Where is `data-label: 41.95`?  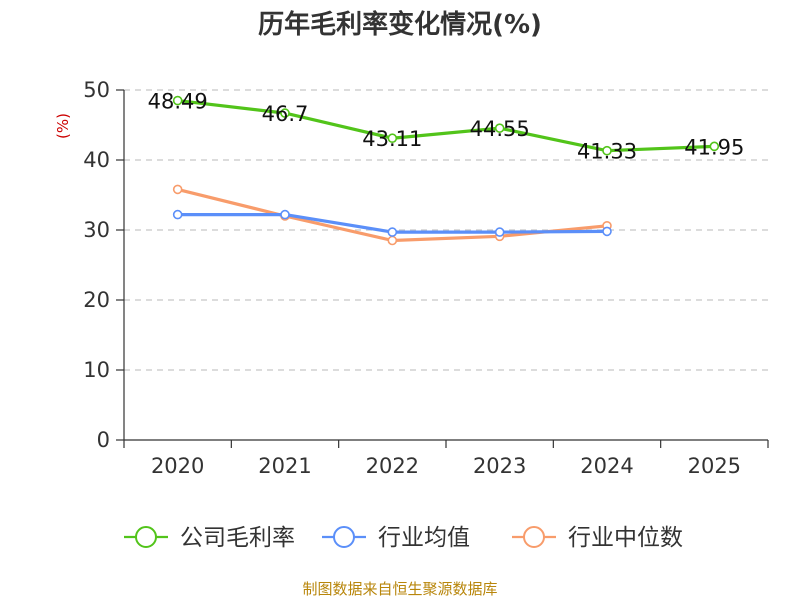
data-label: 41.95 is located at coordinates (714, 147).